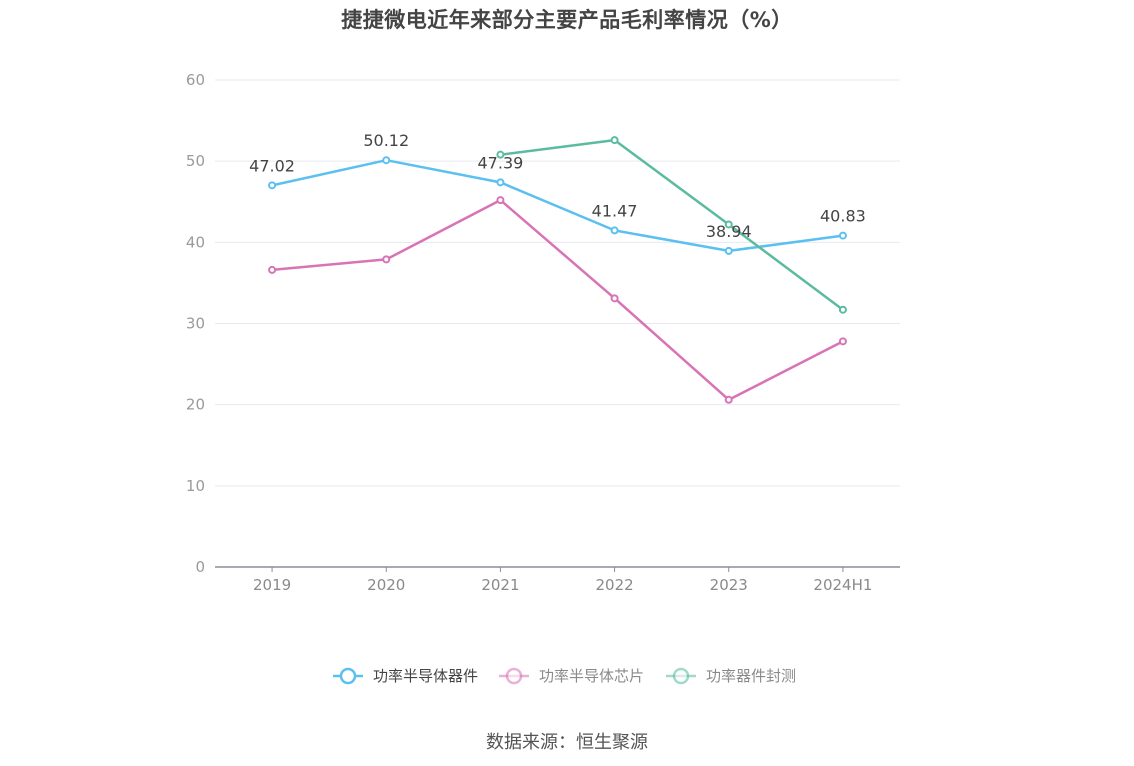 This screenshot has width=1134, height=766. Describe the element at coordinates (200, 567) in the screenshot. I see `y-tick-label: 0` at that location.